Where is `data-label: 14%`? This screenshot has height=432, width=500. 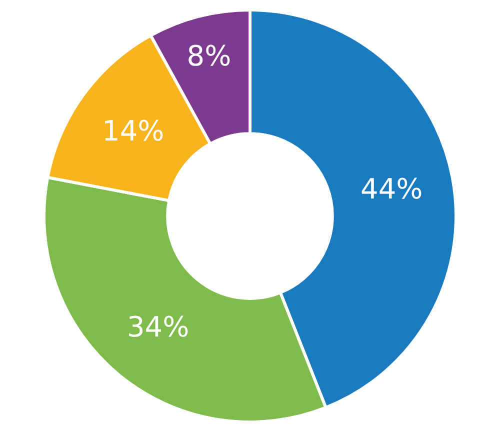
data-label: 14% is located at coordinates (133, 131).